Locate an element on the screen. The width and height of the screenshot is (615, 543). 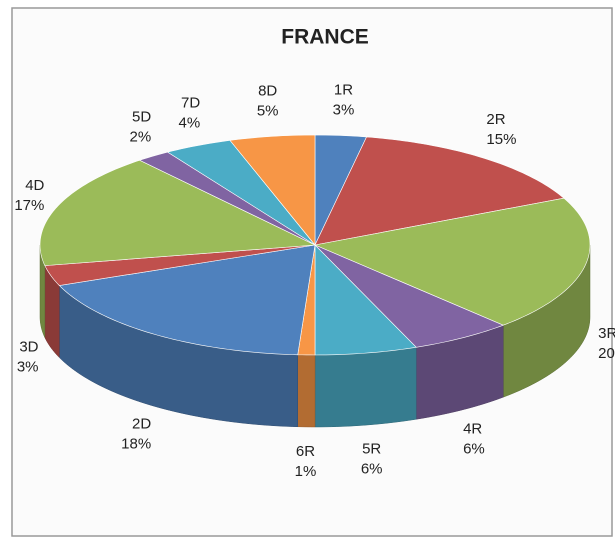
category-label: 4D is located at coordinates (34, 185).